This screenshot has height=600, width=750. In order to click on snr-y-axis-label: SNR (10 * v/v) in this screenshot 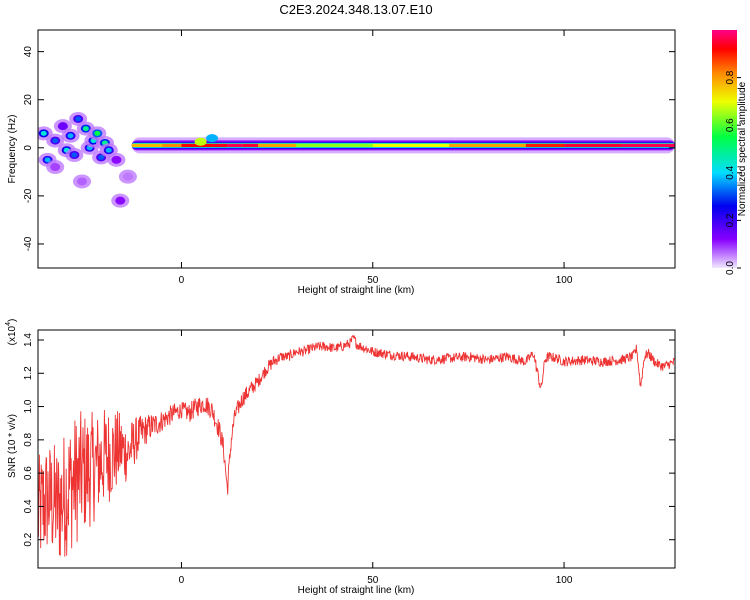, I will do `click(12, 446)`.